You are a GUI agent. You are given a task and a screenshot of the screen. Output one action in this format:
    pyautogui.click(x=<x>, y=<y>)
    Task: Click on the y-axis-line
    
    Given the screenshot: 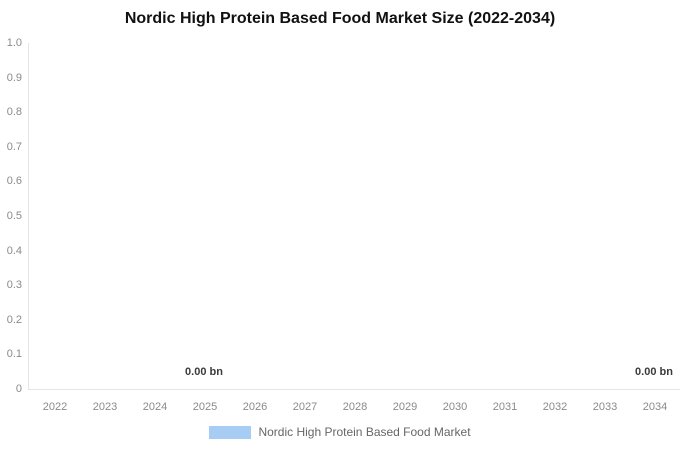 What is the action you would take?
    pyautogui.click(x=28, y=216)
    